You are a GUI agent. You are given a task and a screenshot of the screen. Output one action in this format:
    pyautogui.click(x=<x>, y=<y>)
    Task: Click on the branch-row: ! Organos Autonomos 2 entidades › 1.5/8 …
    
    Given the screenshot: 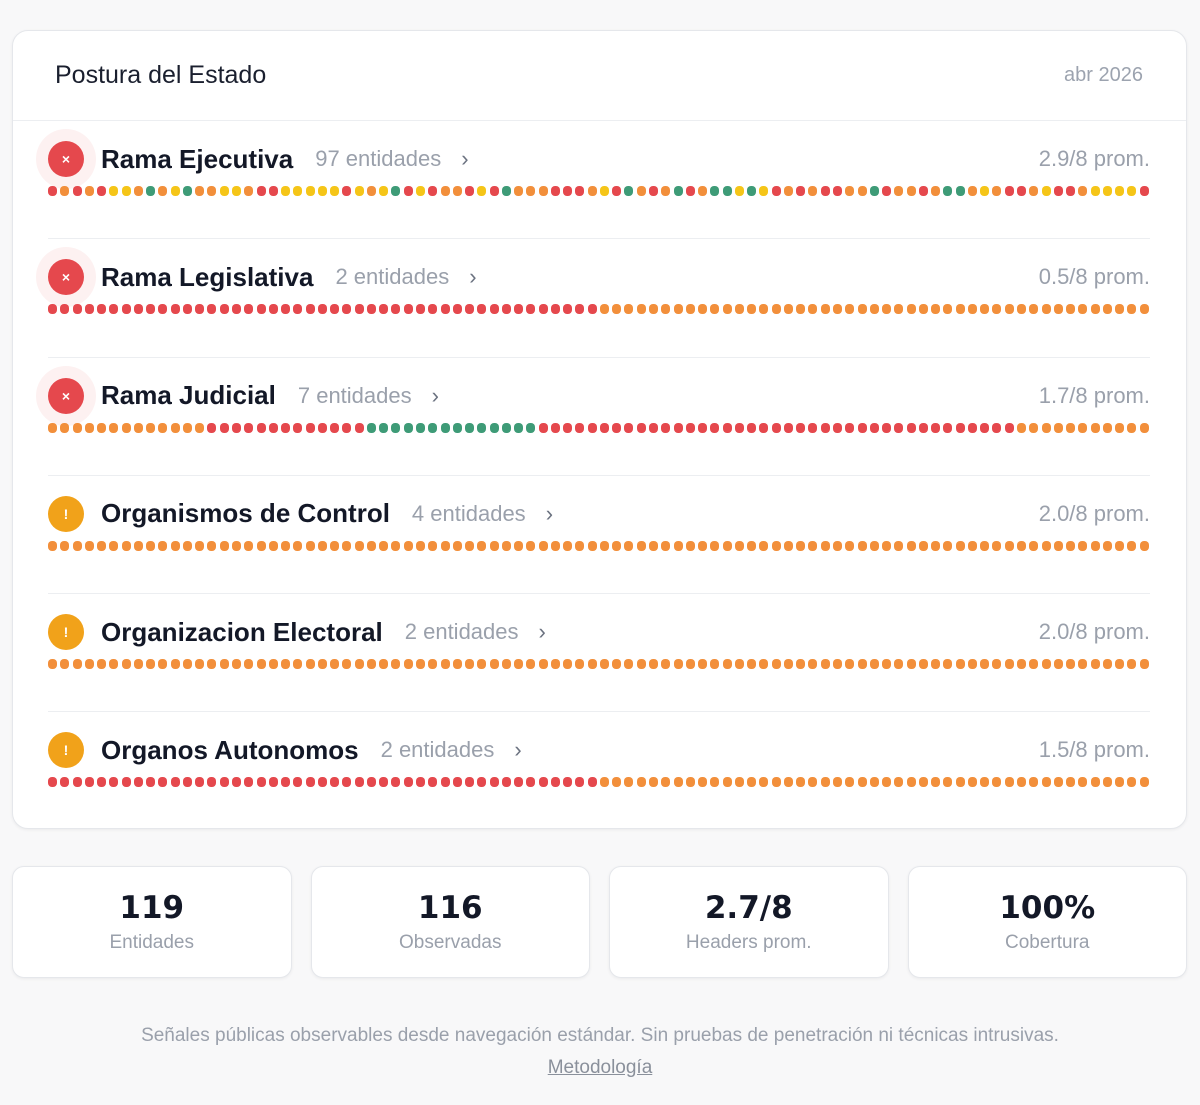 What is the action you would take?
    pyautogui.click(x=599, y=771)
    